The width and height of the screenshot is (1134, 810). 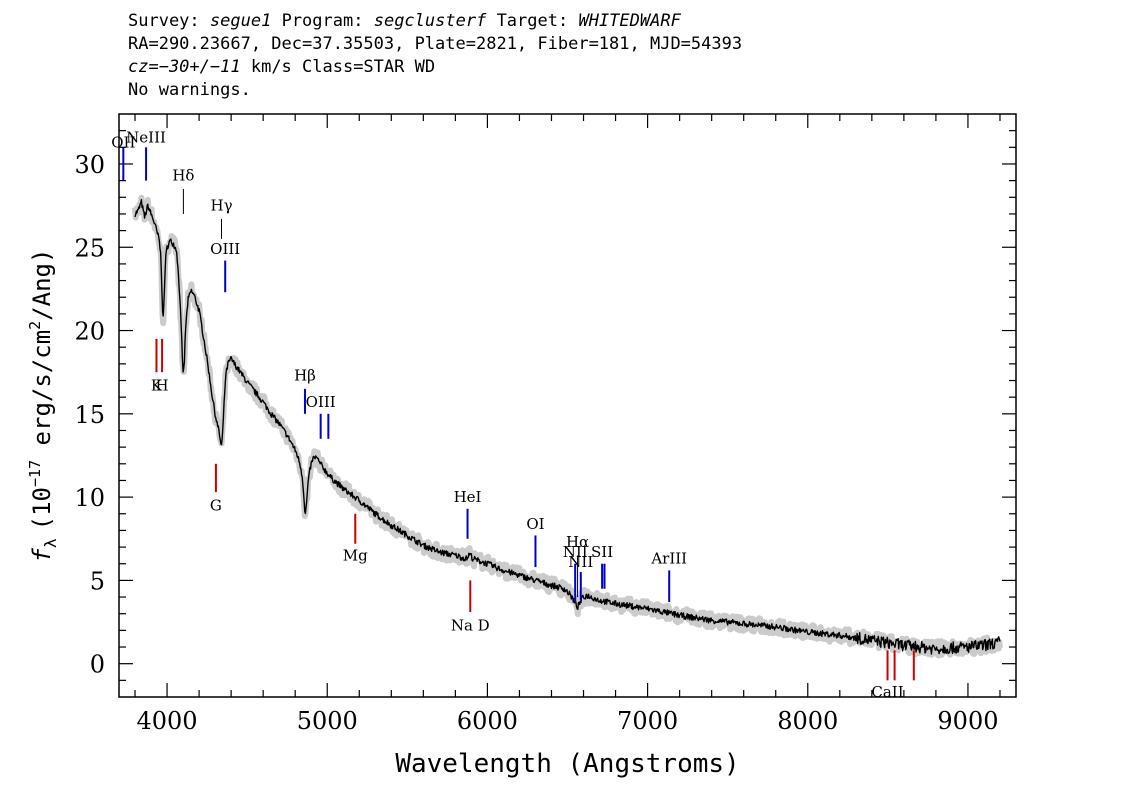 What do you see at coordinates (240, 21) in the screenshot?
I see `survey-value: segue1` at bounding box center [240, 21].